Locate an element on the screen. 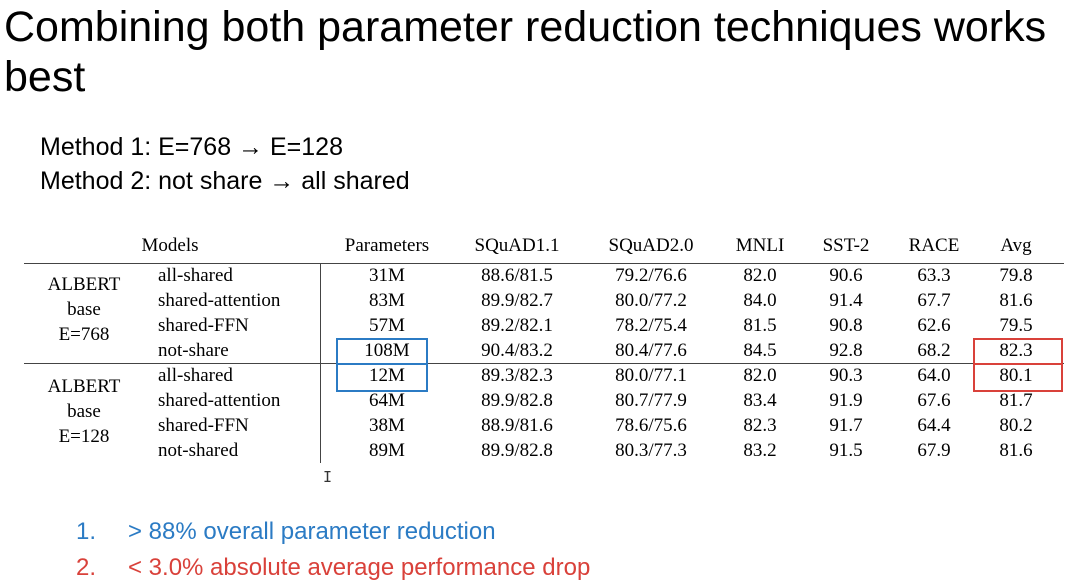  params-cell: 38M is located at coordinates (387, 425).